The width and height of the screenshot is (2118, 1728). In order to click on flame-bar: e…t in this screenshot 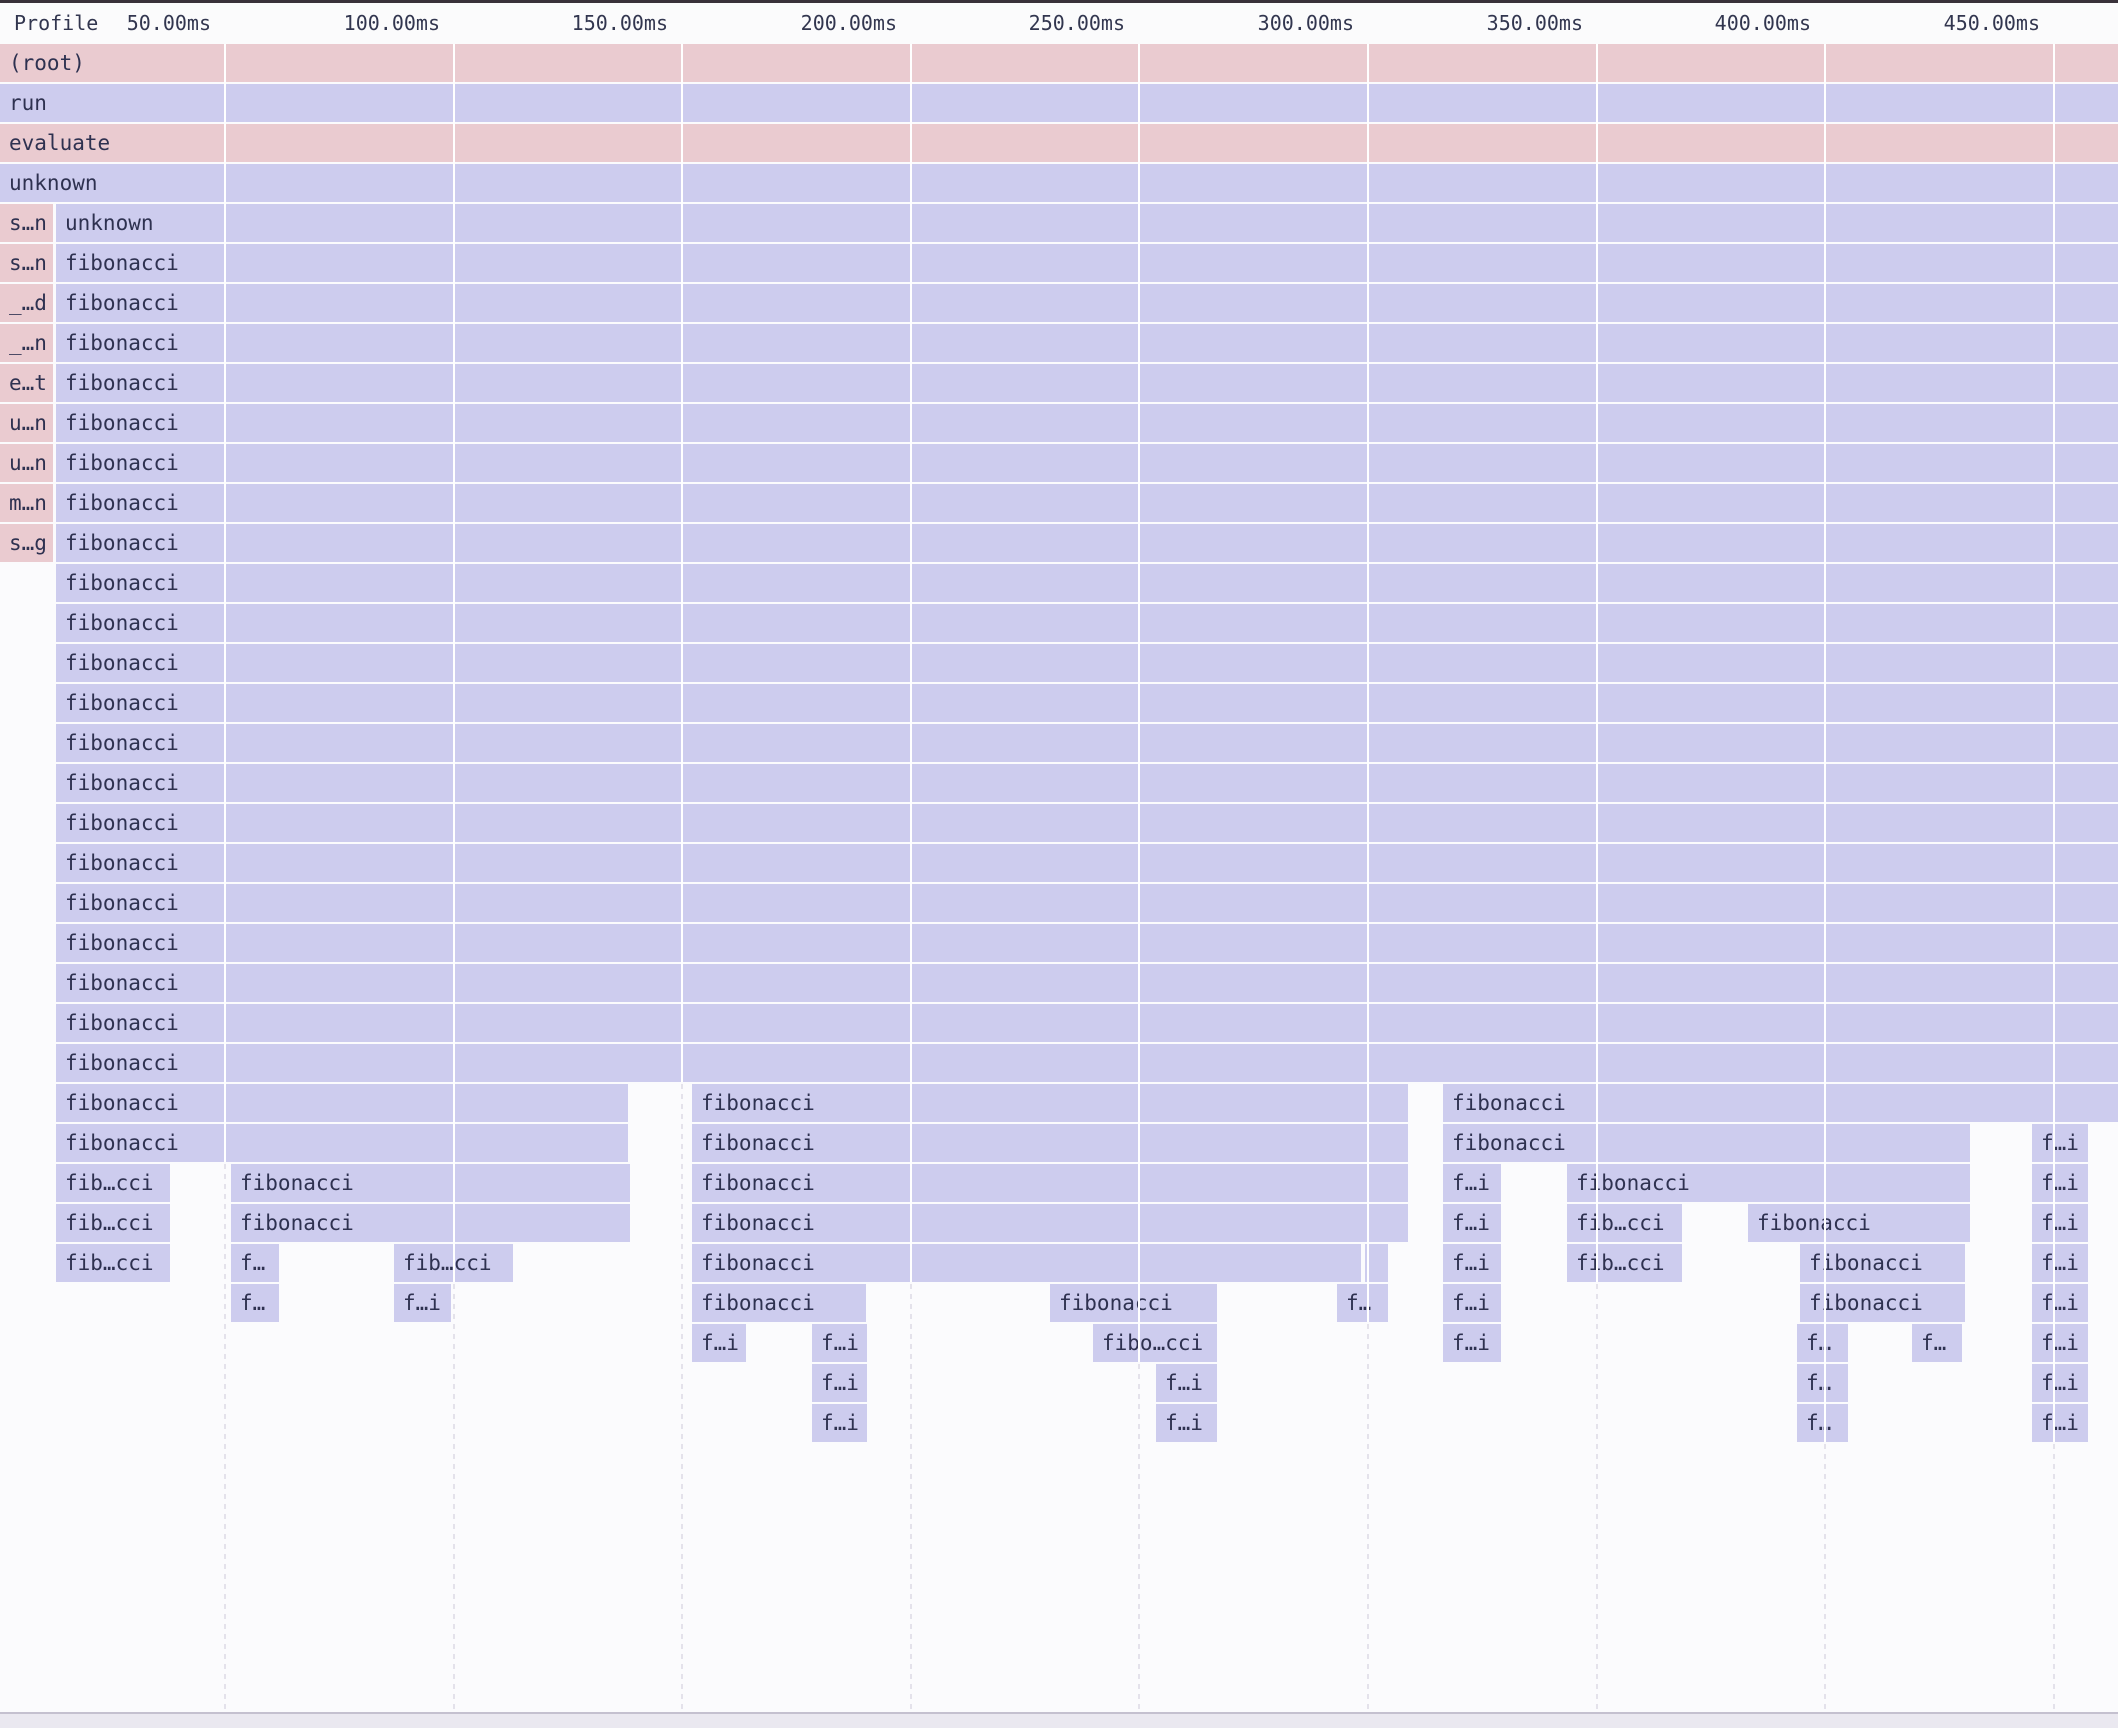, I will do `click(26, 383)`.